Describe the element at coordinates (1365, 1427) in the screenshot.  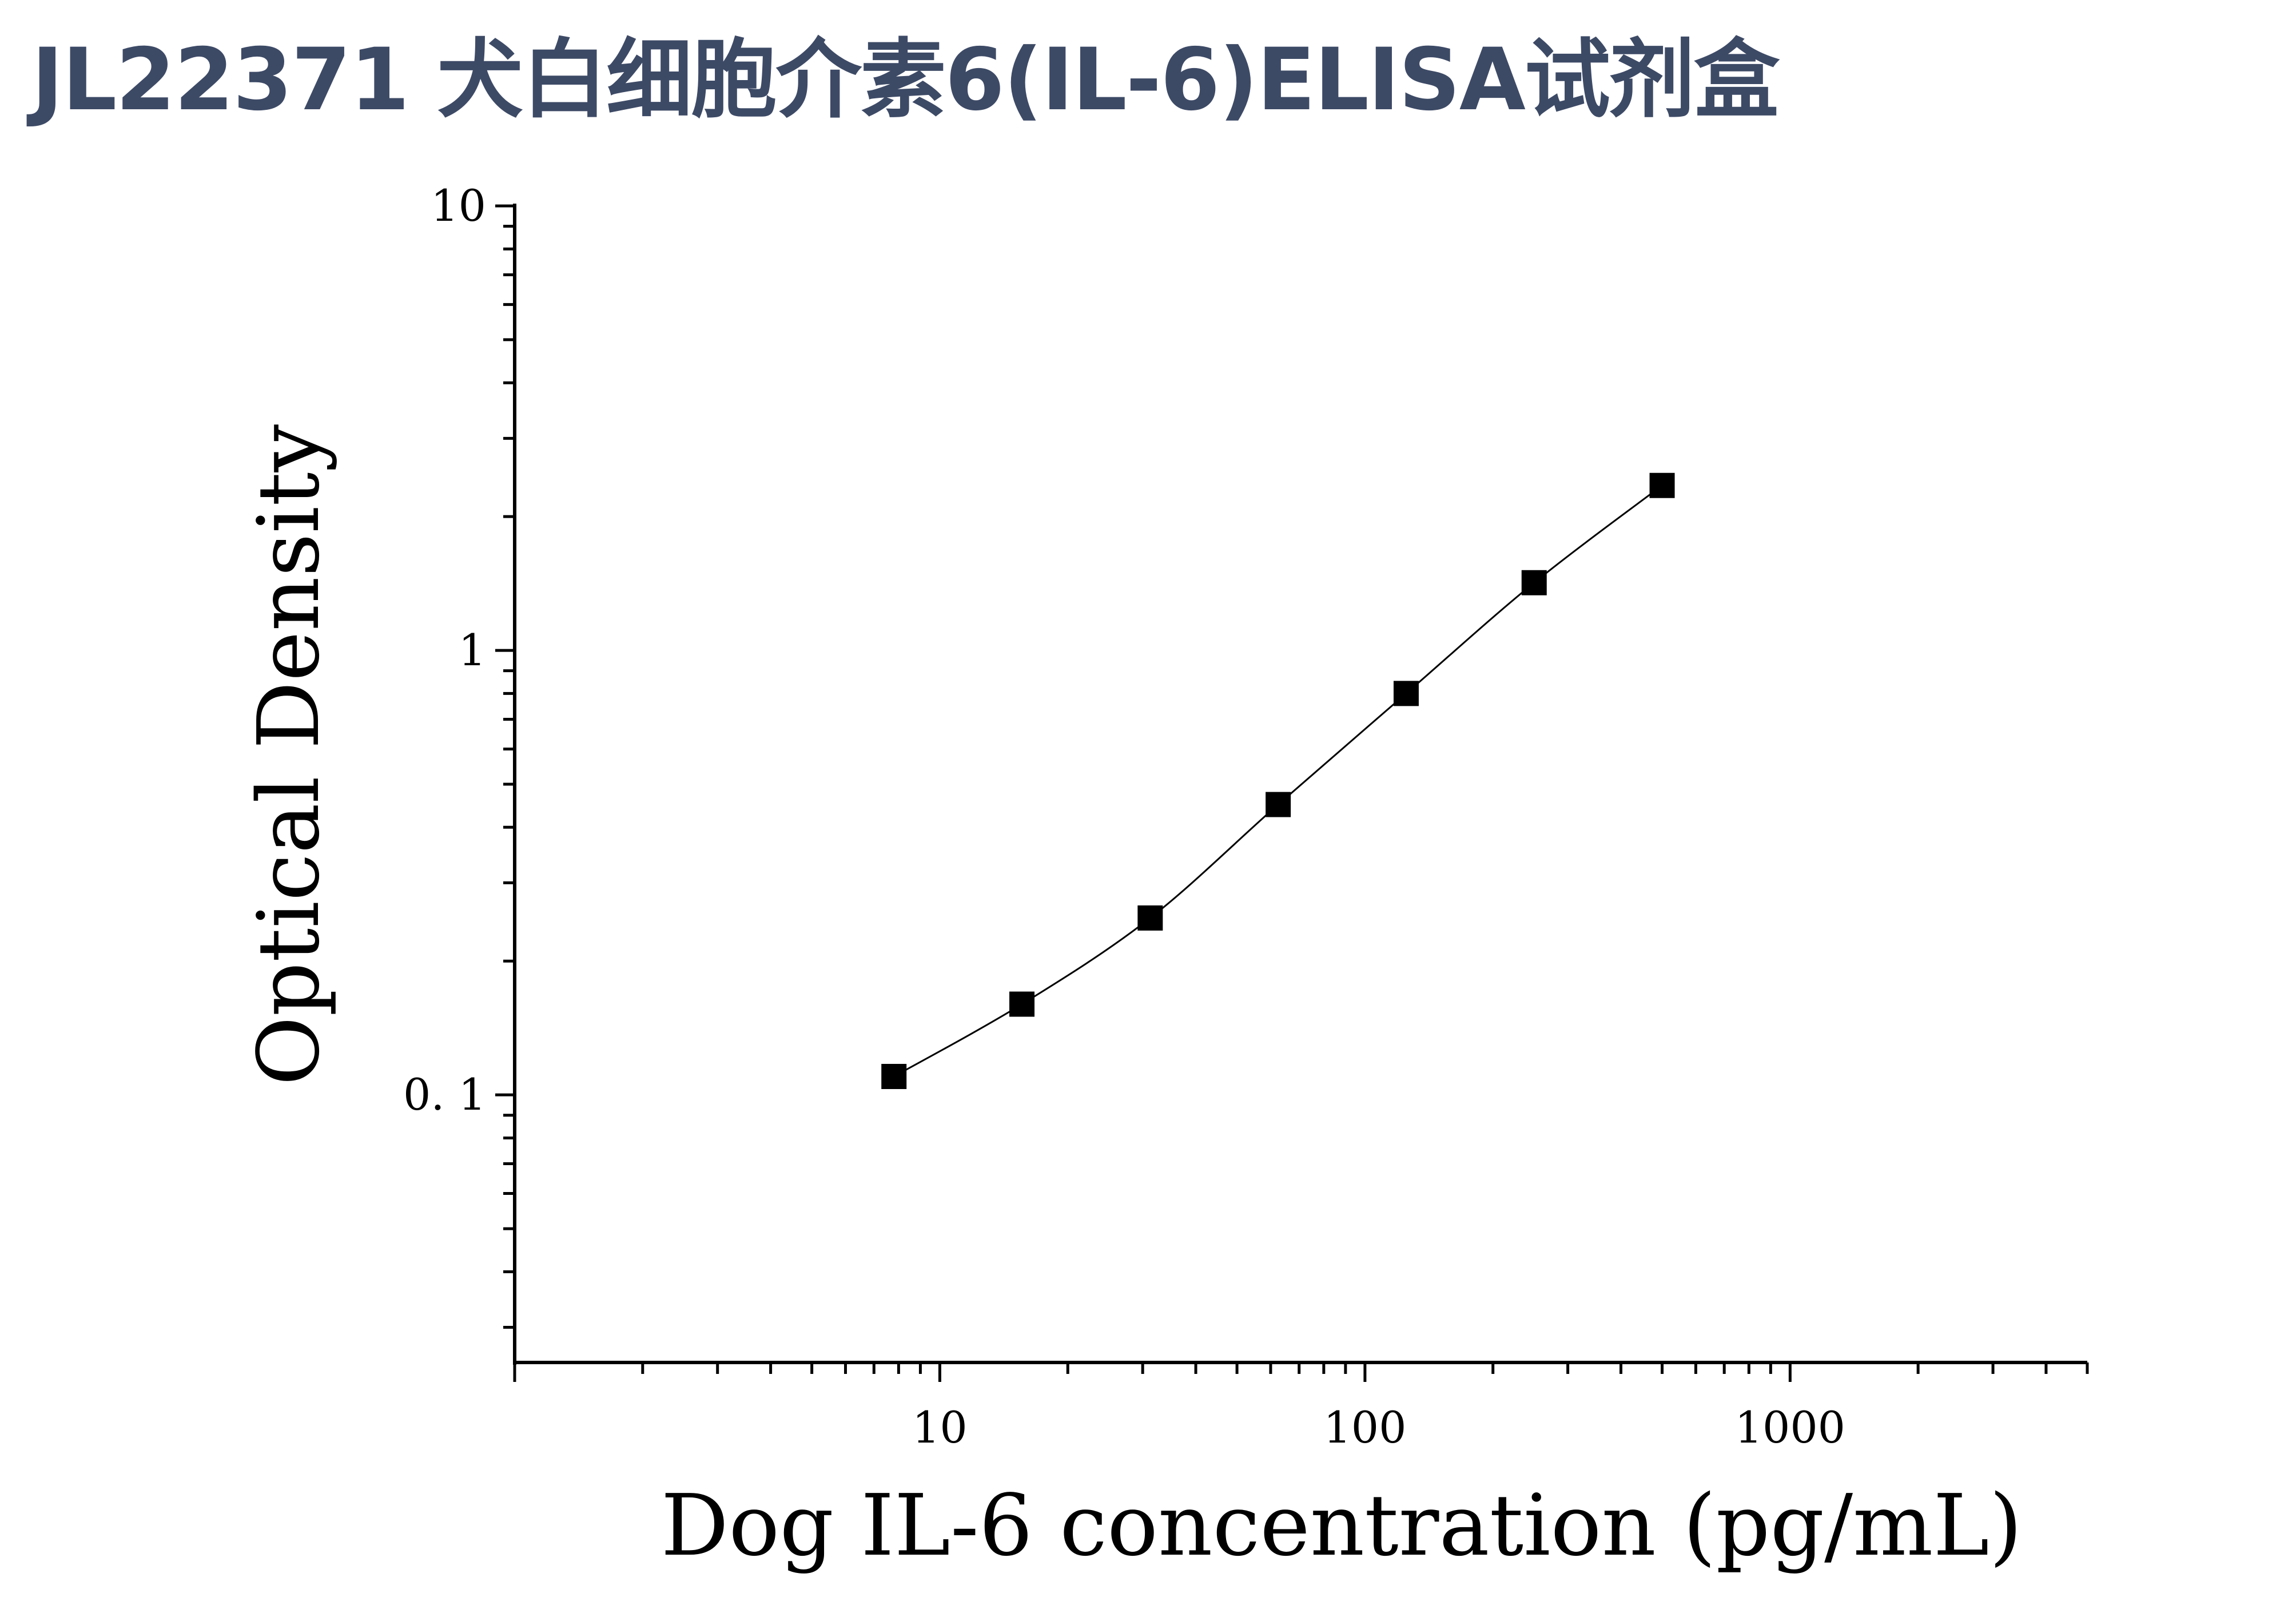
I see `x-tick-label: 100` at that location.